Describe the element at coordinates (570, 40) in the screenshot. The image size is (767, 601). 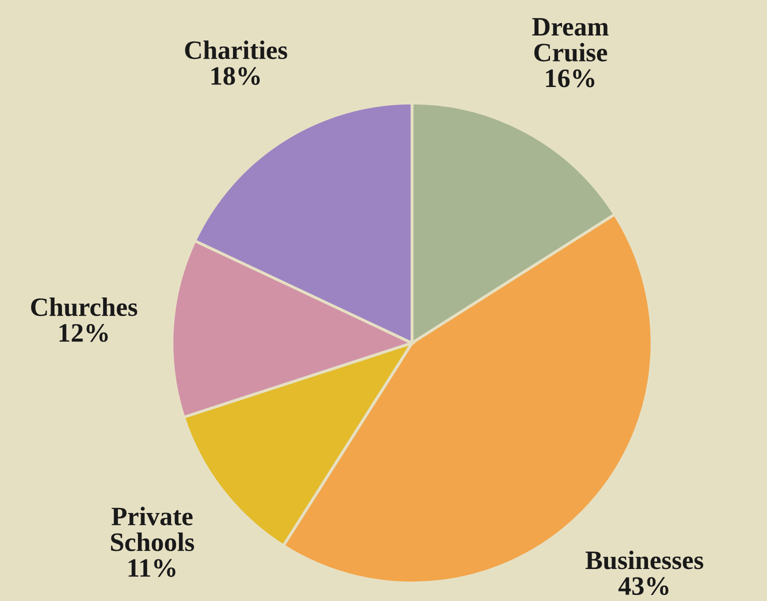
I see `slice-label: Dream Cruise` at that location.